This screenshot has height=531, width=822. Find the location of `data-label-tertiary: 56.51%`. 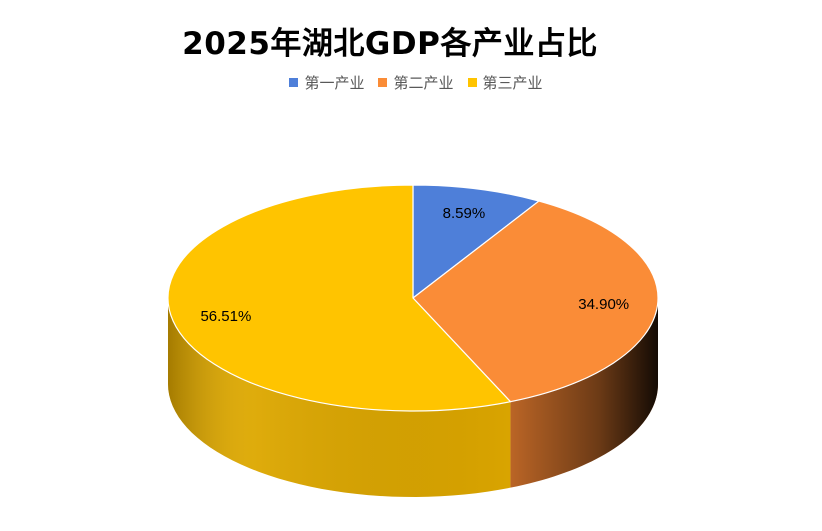

data-label-tertiary: 56.51% is located at coordinates (225, 316).